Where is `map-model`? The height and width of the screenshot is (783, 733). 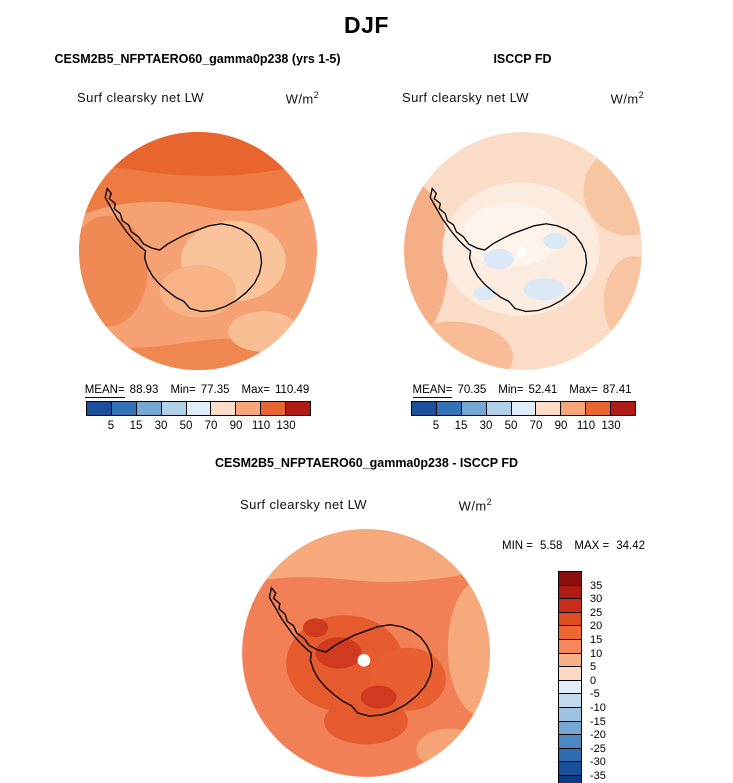 map-model is located at coordinates (198, 251).